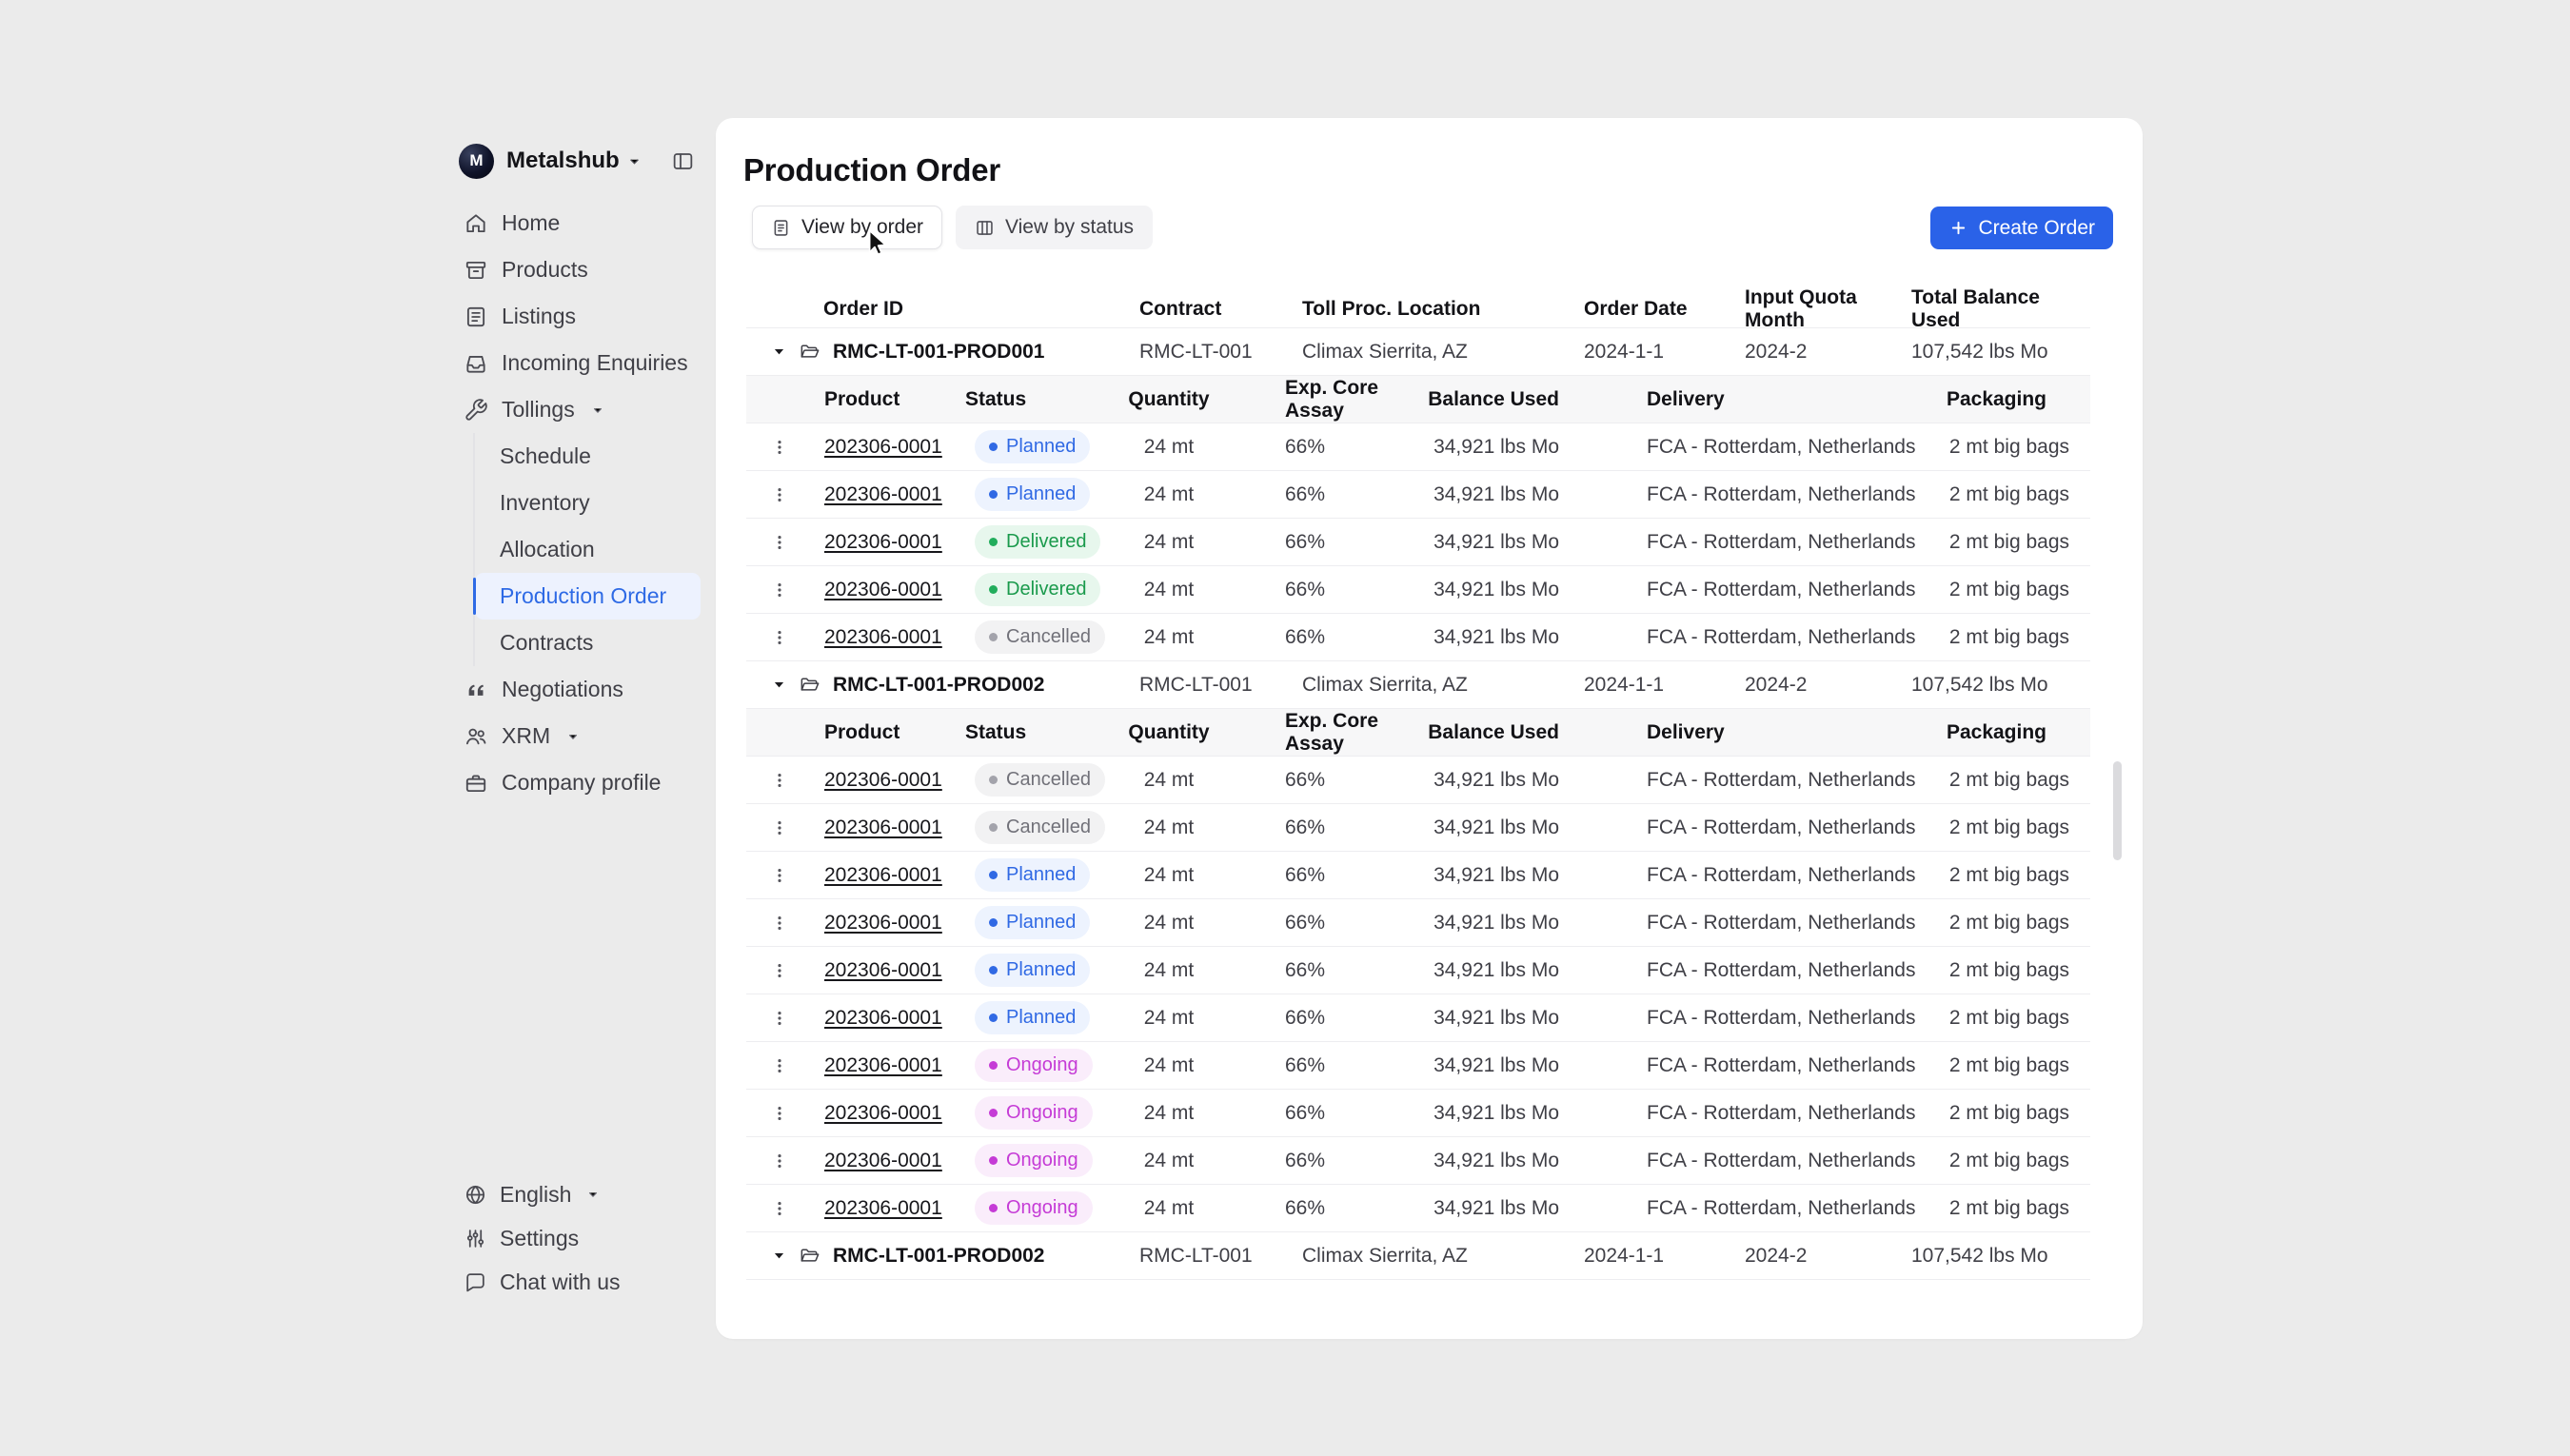 The height and width of the screenshot is (1456, 2570). What do you see at coordinates (545, 455) in the screenshot?
I see `sidebar-item-schedule: Schedule` at bounding box center [545, 455].